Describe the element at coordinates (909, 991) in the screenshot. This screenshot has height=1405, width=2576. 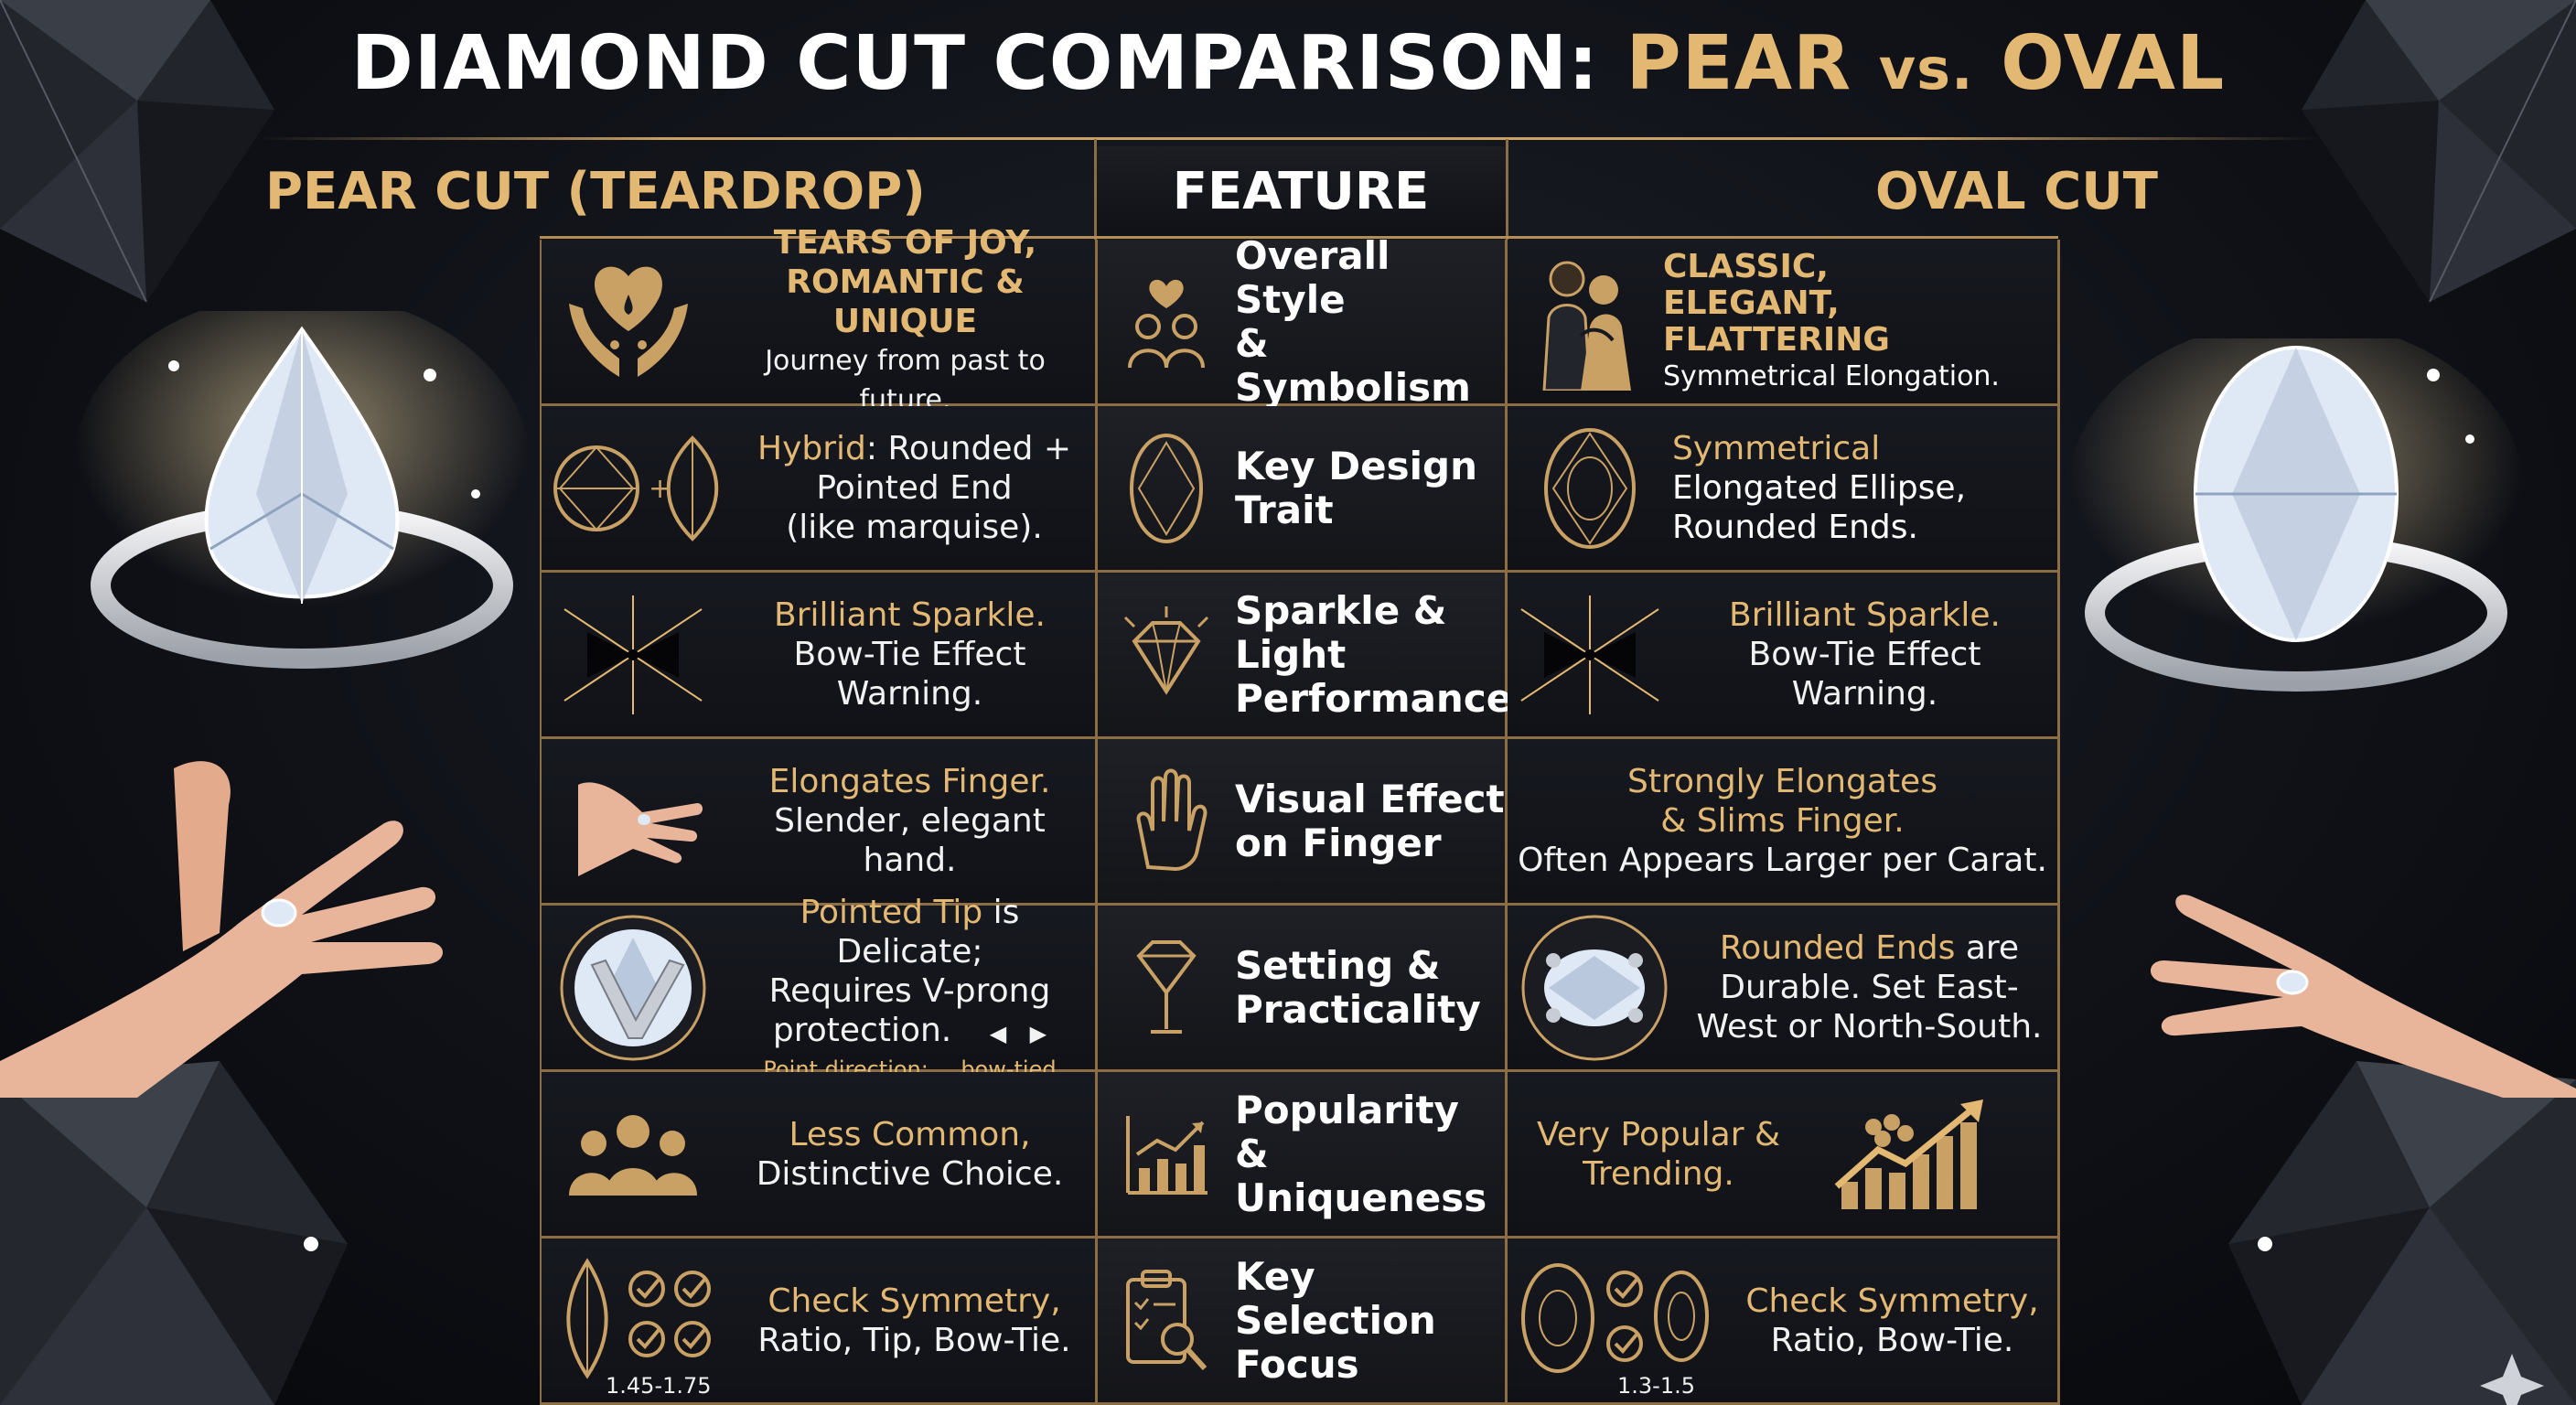
I see `pear-setting-line2: Requires V-prong` at that location.